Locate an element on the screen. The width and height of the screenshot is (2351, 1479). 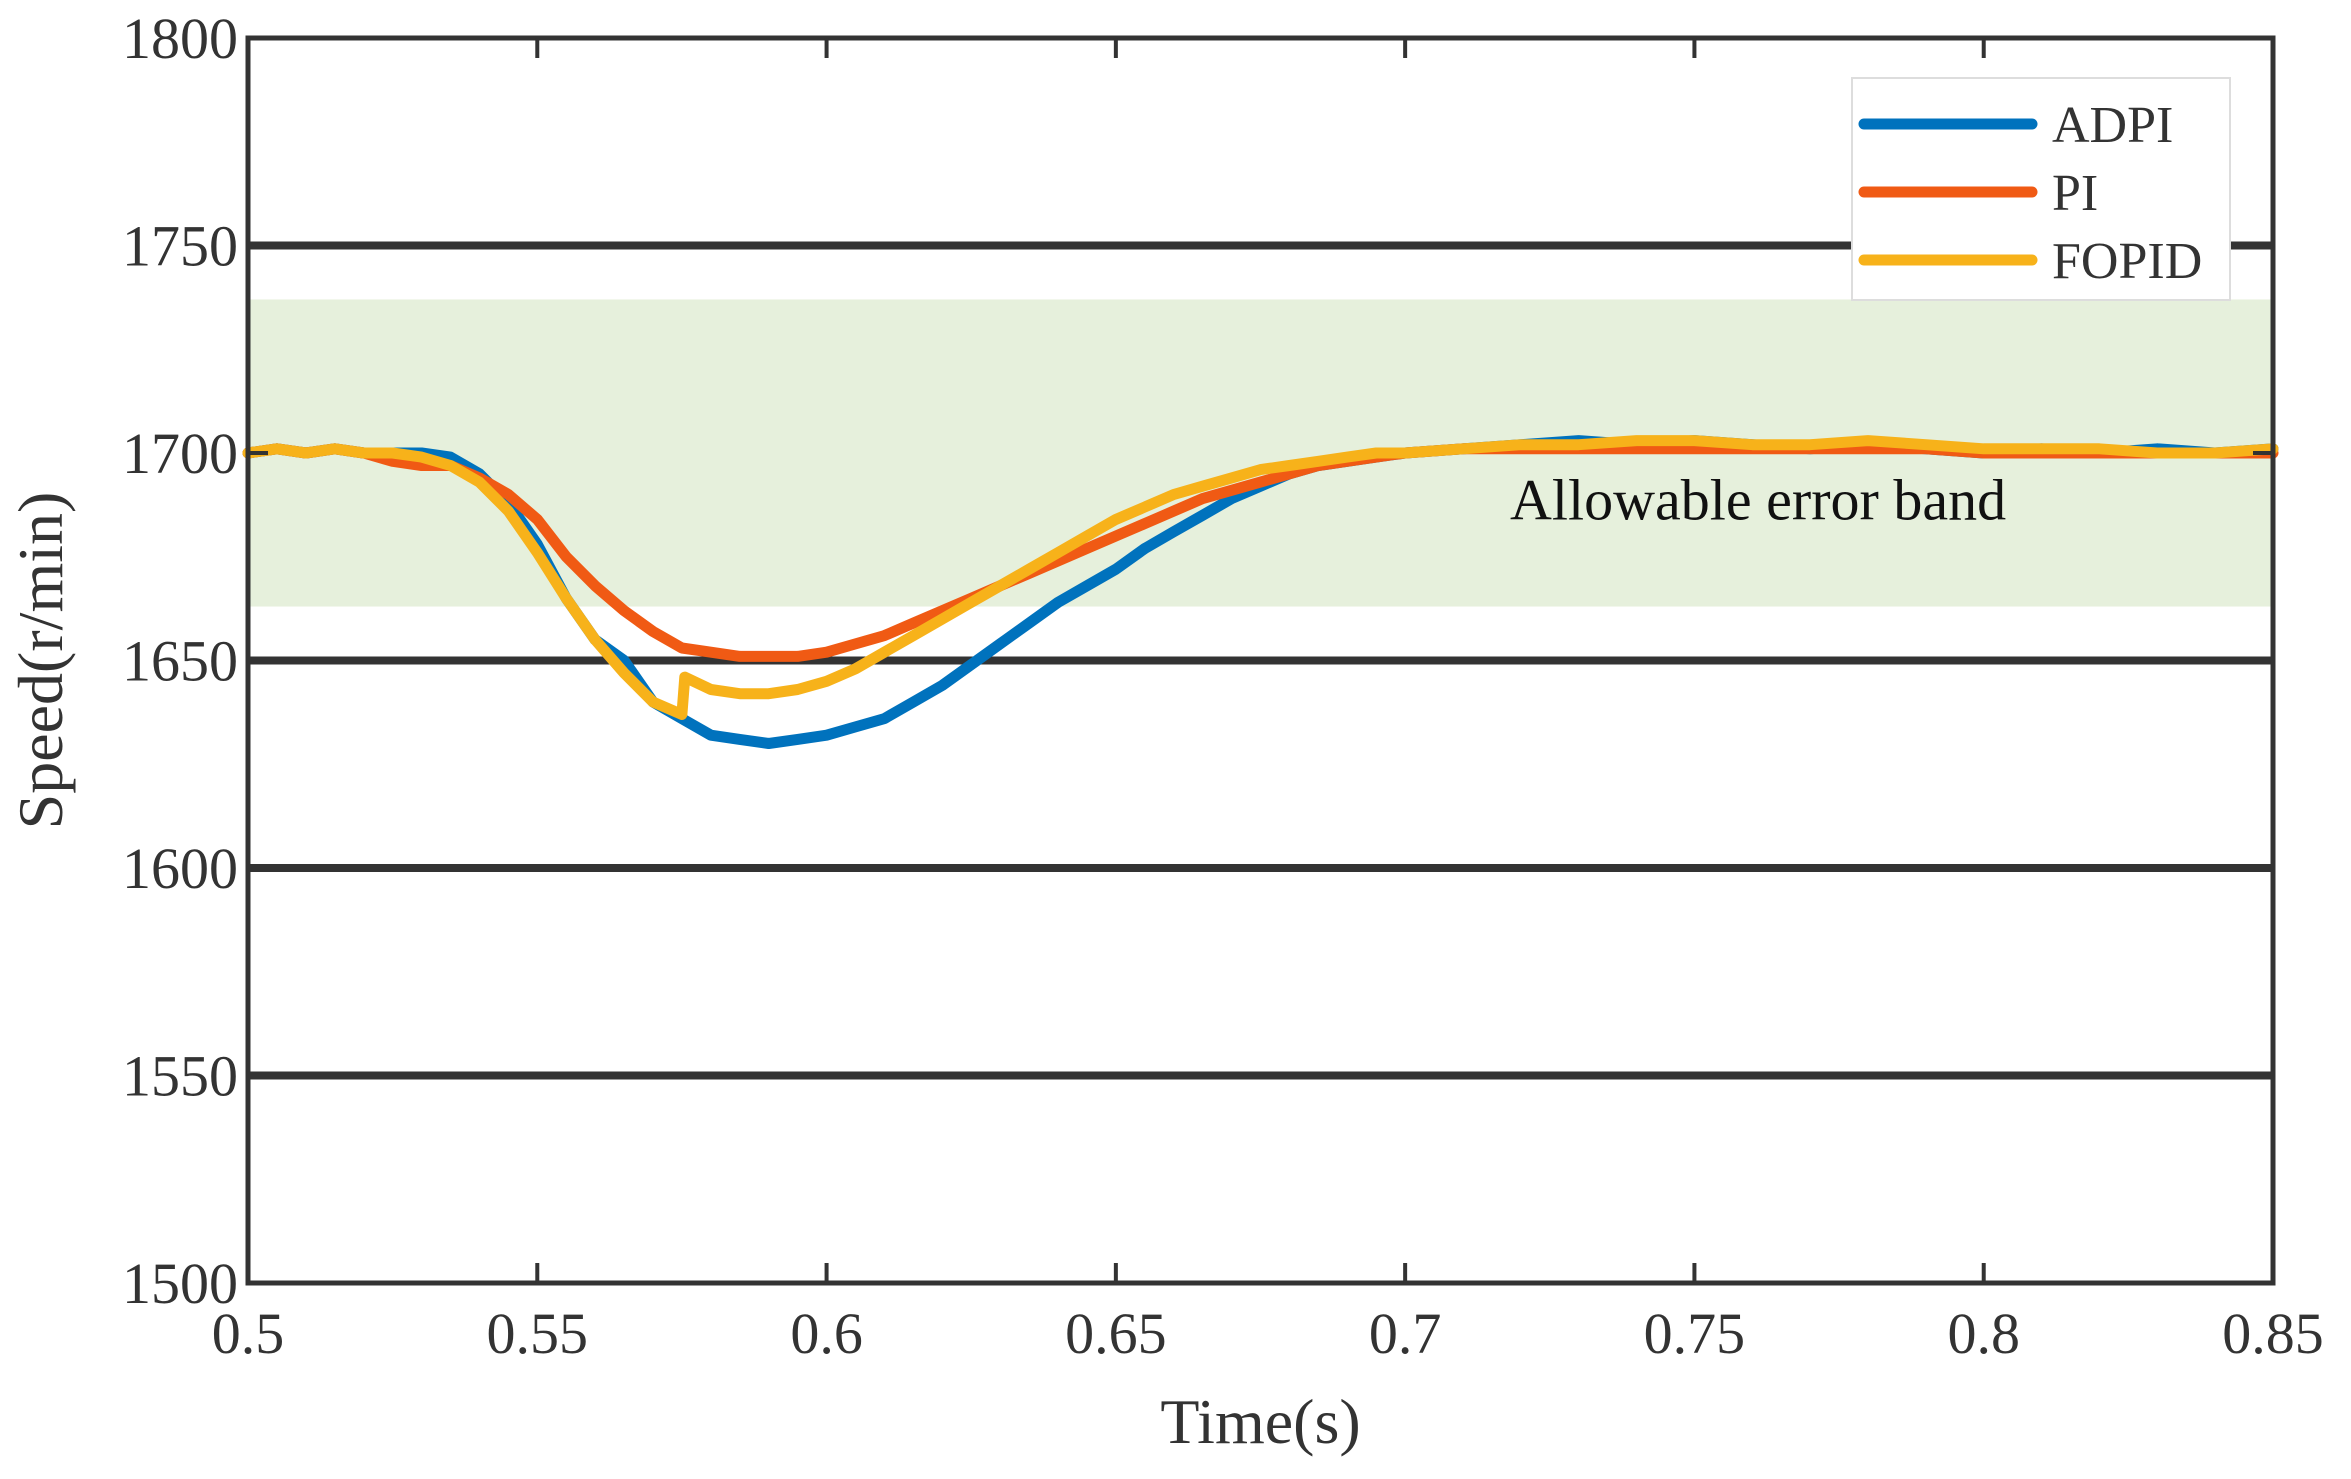
x-tick-label: 0.75 is located at coordinates (1695, 1333).